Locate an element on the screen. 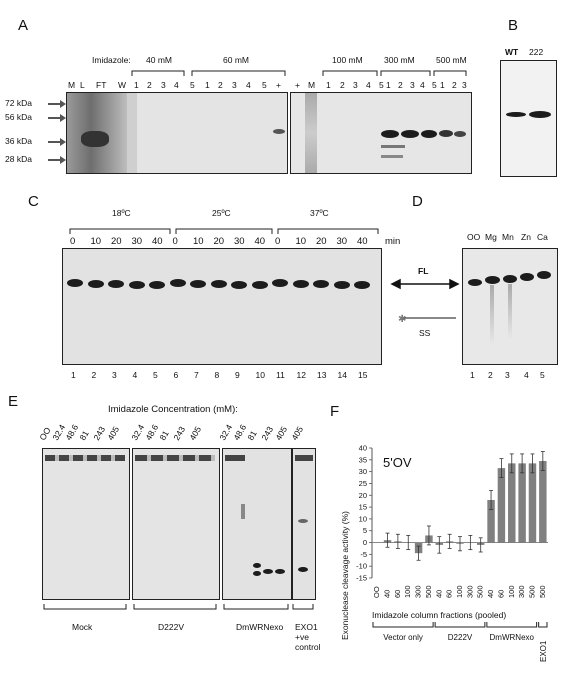  y-tick-label: -10 is located at coordinates (361, 566).